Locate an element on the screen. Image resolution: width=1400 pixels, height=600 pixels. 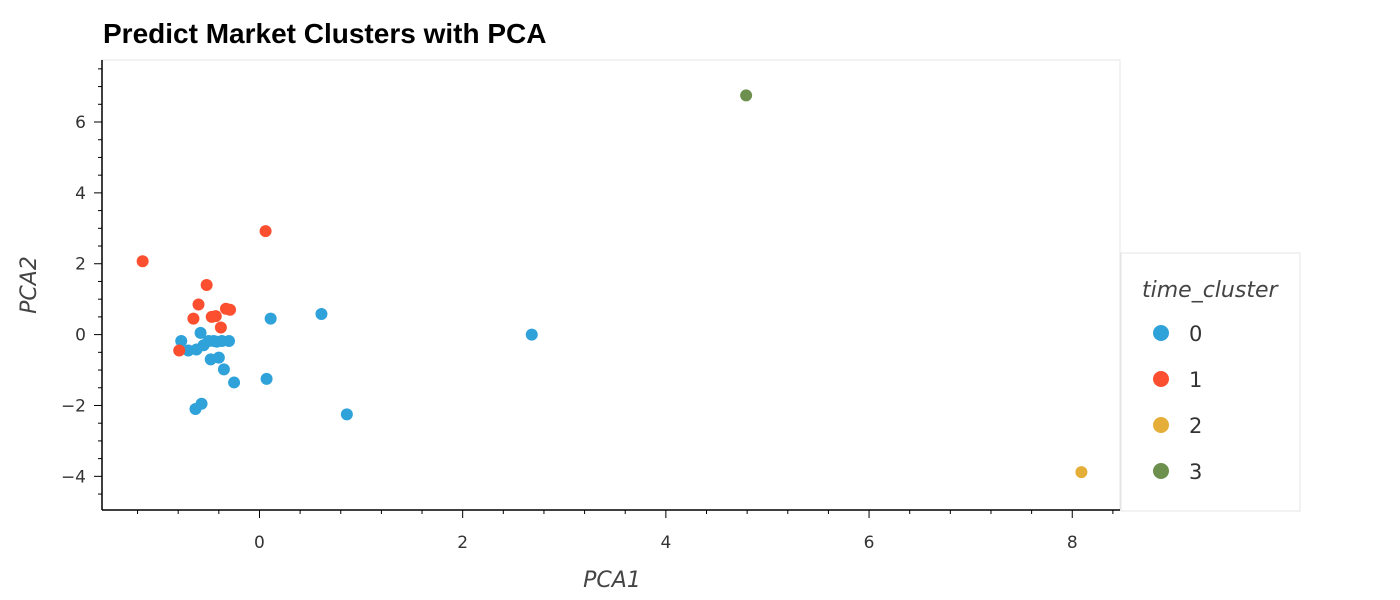
x-tick-label: 8 is located at coordinates (1072, 543).